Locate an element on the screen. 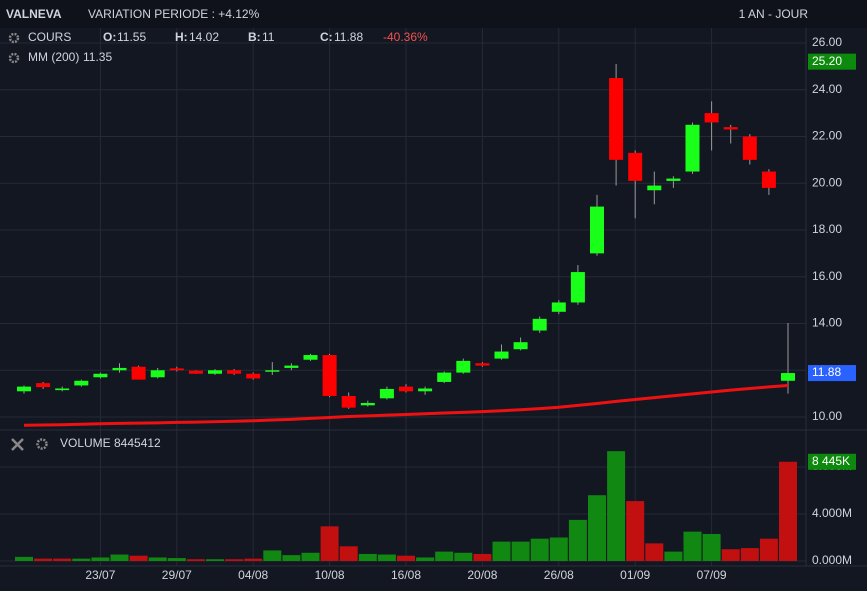 The image size is (867, 591). high-label: H: is located at coordinates (181, 37).